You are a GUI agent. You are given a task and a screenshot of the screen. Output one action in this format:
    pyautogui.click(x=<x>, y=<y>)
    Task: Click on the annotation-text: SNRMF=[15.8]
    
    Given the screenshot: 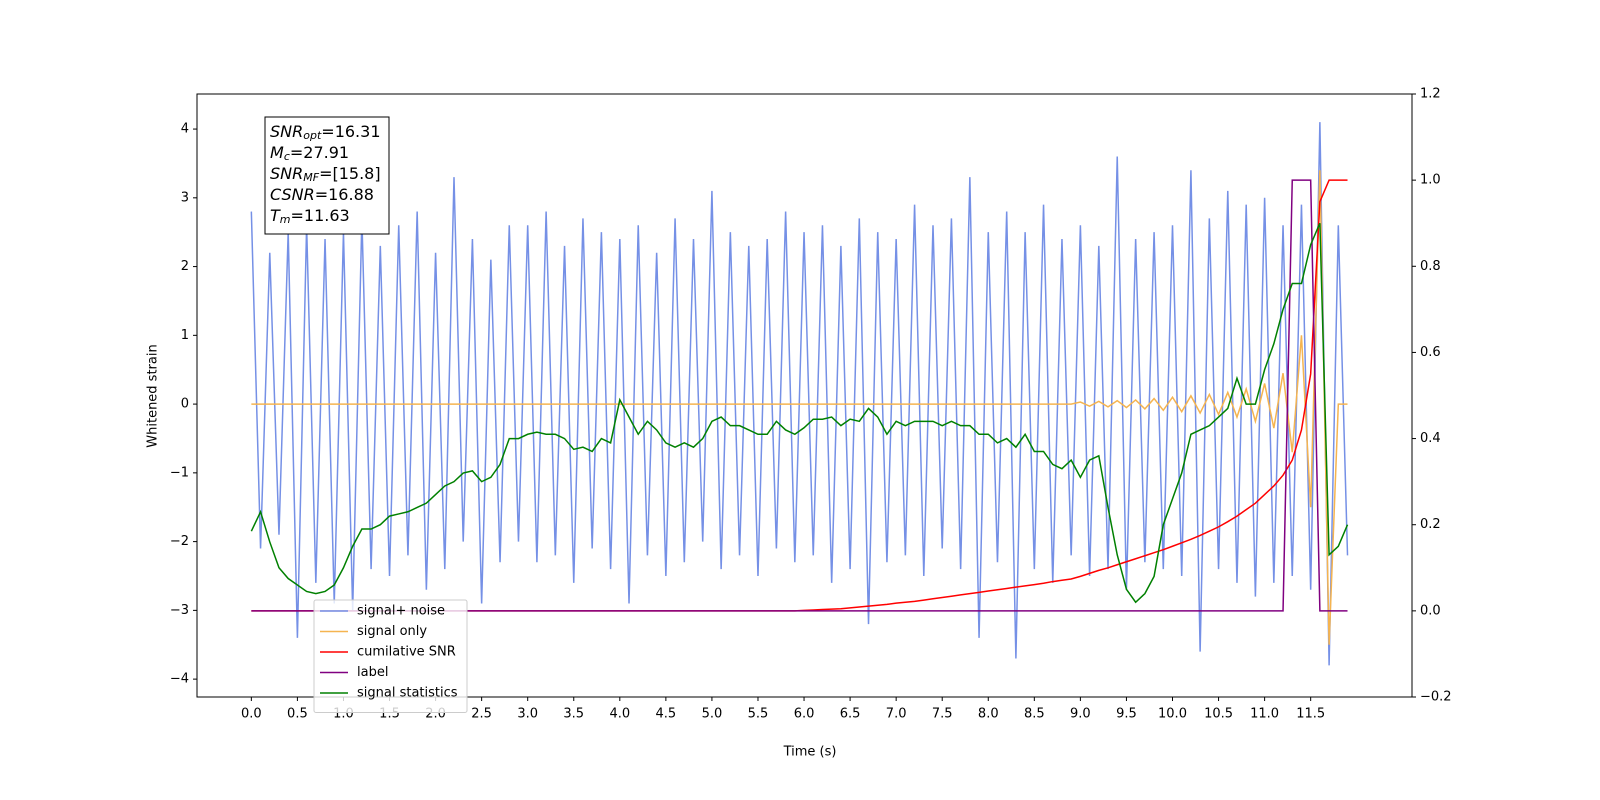 What is the action you would take?
    pyautogui.click(x=325, y=174)
    